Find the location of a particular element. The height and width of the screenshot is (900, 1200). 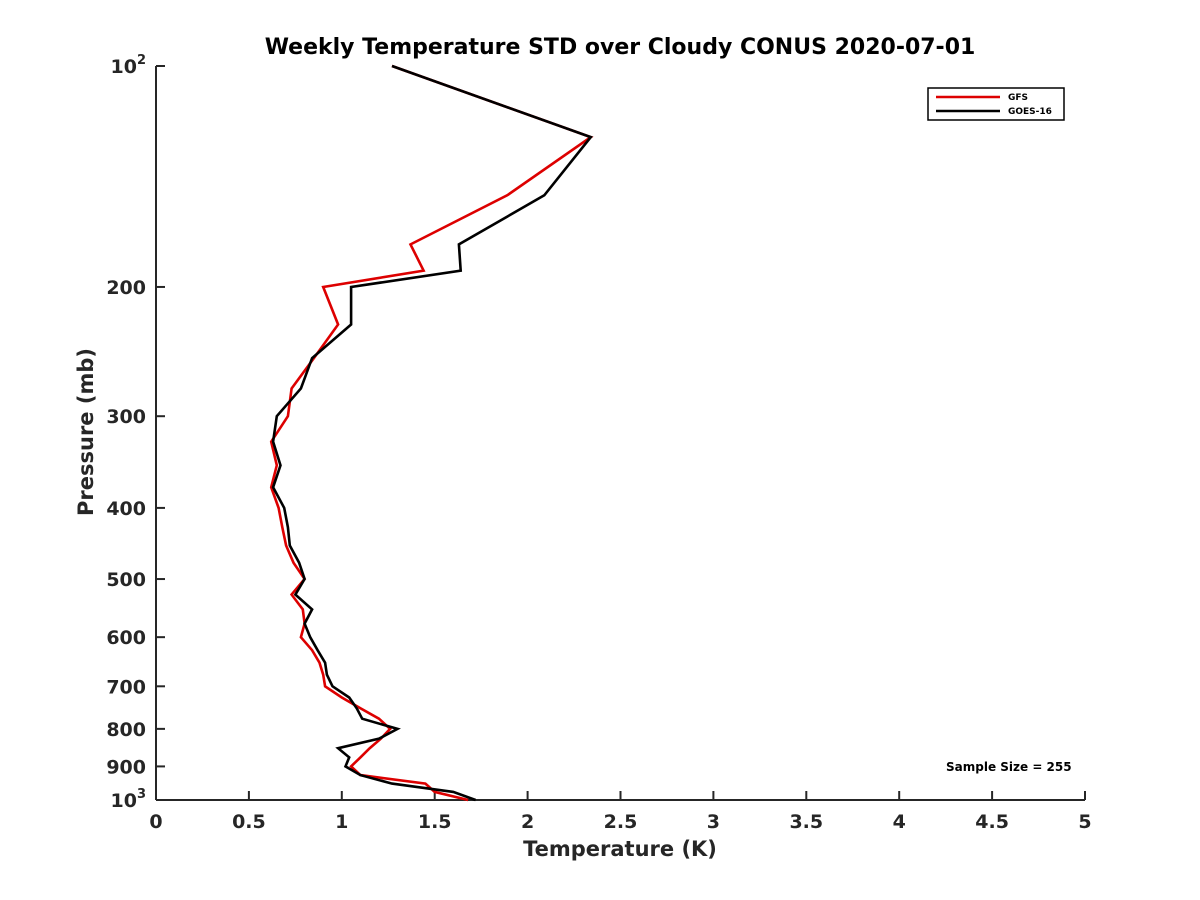

y-tick-label: 400 is located at coordinates (126, 509).